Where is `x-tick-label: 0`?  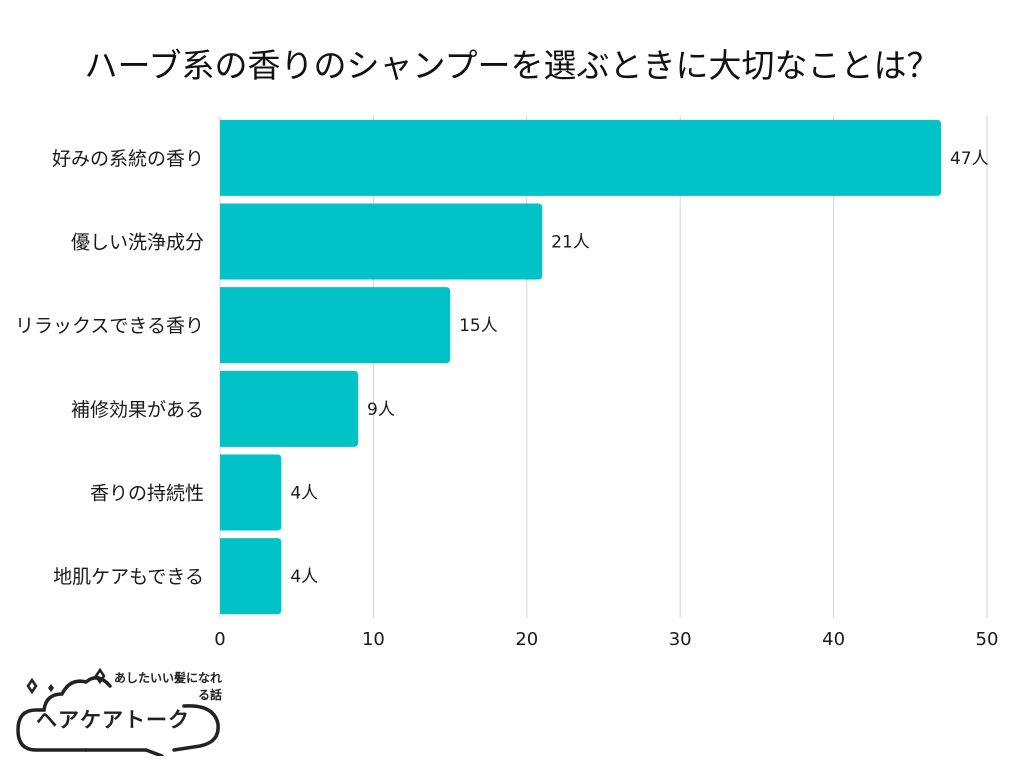
x-tick-label: 0 is located at coordinates (219, 639).